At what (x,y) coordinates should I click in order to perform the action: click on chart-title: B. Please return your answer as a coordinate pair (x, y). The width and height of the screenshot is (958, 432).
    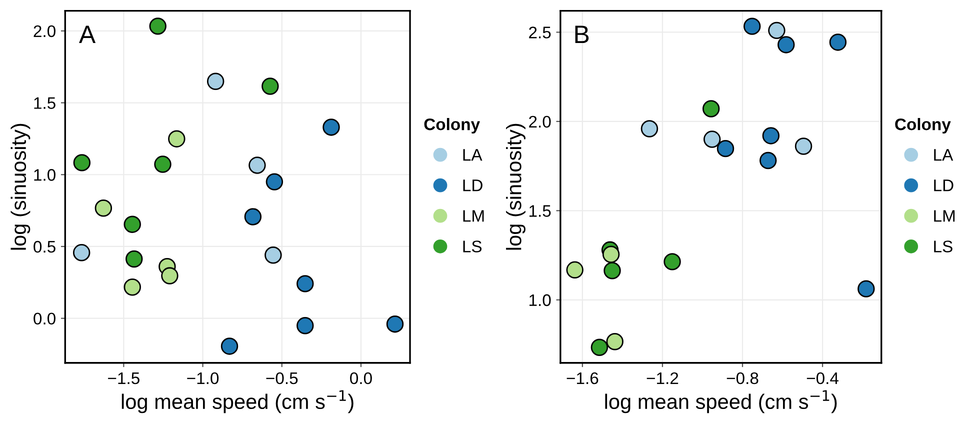
    Looking at the image, I should click on (582, 34).